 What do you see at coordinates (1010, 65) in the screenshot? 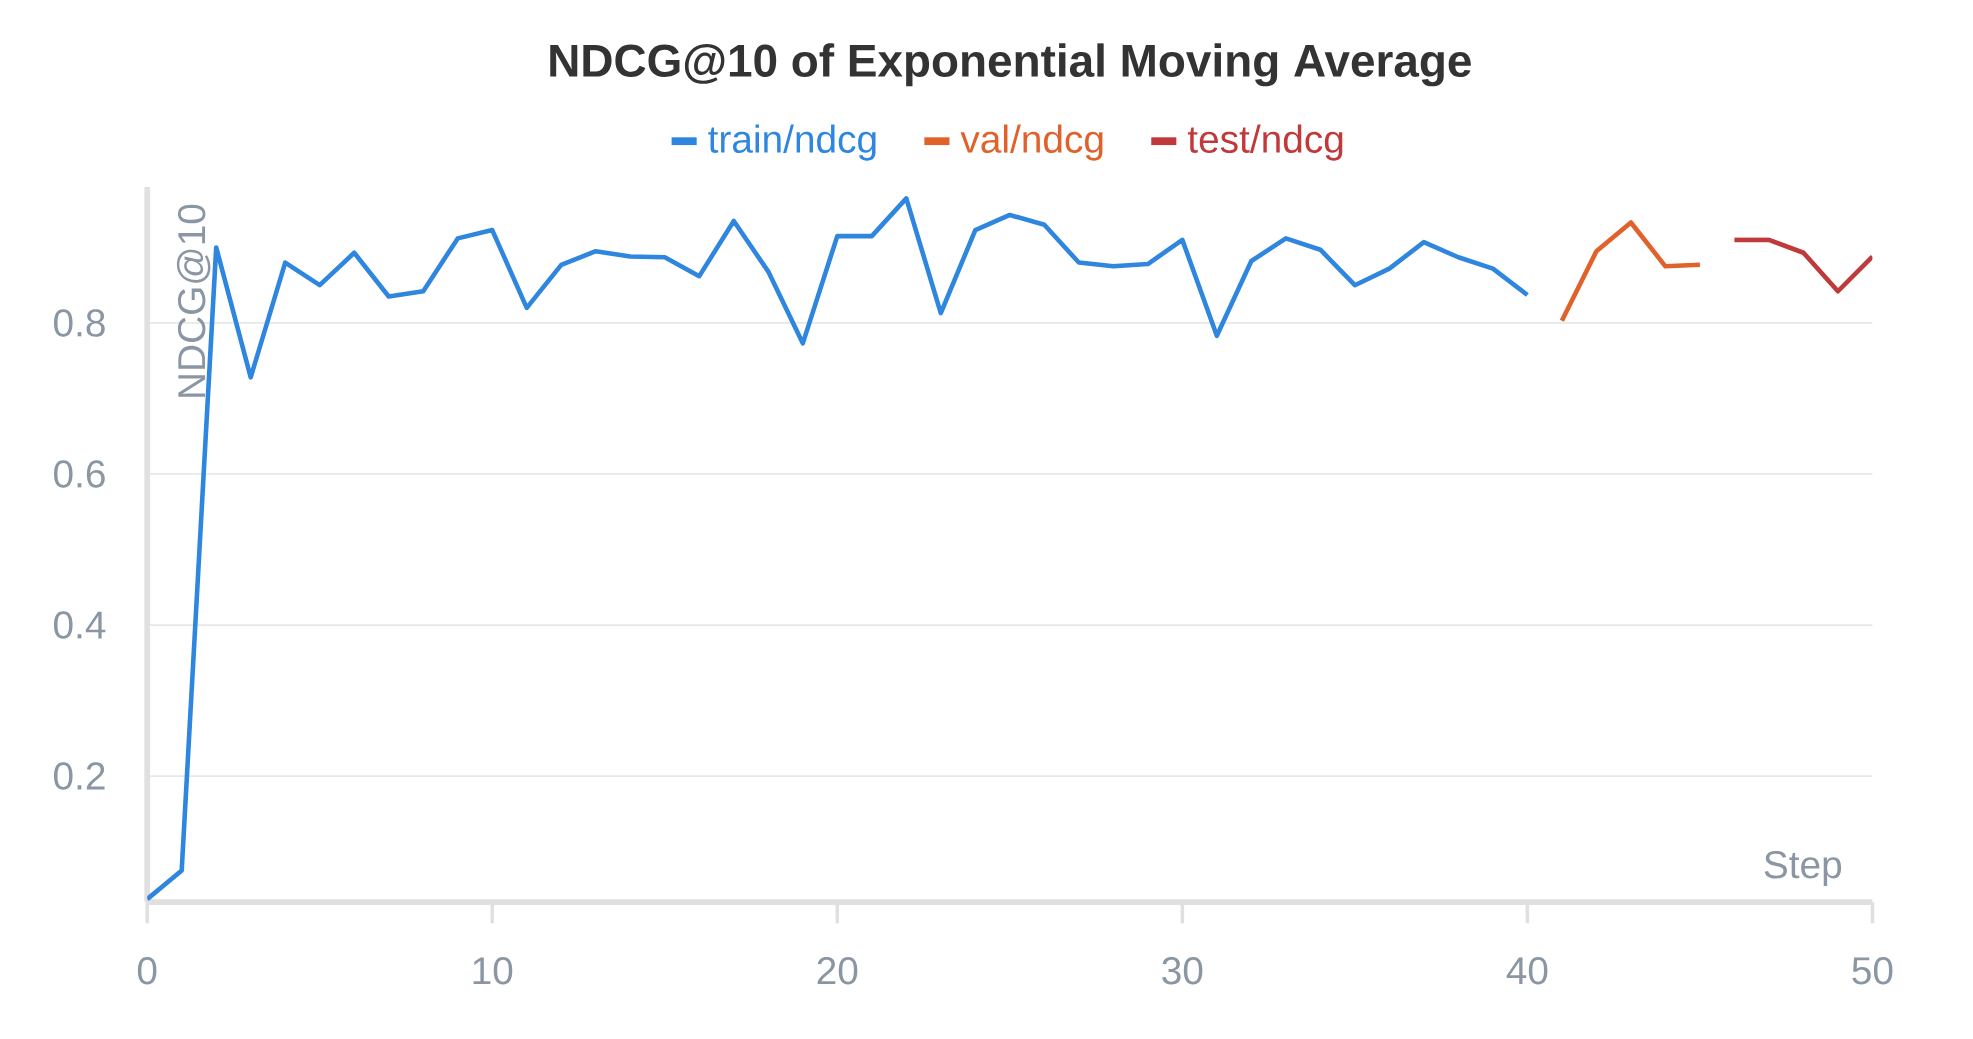
I see `chart-title: NDCG@10 of Exponential Moving Average` at bounding box center [1010, 65].